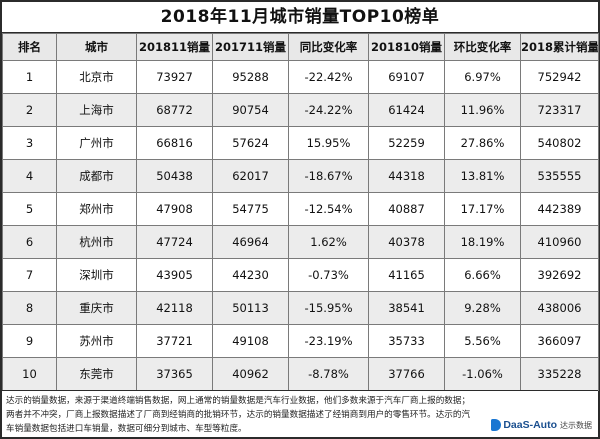  Describe the element at coordinates (250, 77) in the screenshot. I see `table-cell: 95288` at that location.